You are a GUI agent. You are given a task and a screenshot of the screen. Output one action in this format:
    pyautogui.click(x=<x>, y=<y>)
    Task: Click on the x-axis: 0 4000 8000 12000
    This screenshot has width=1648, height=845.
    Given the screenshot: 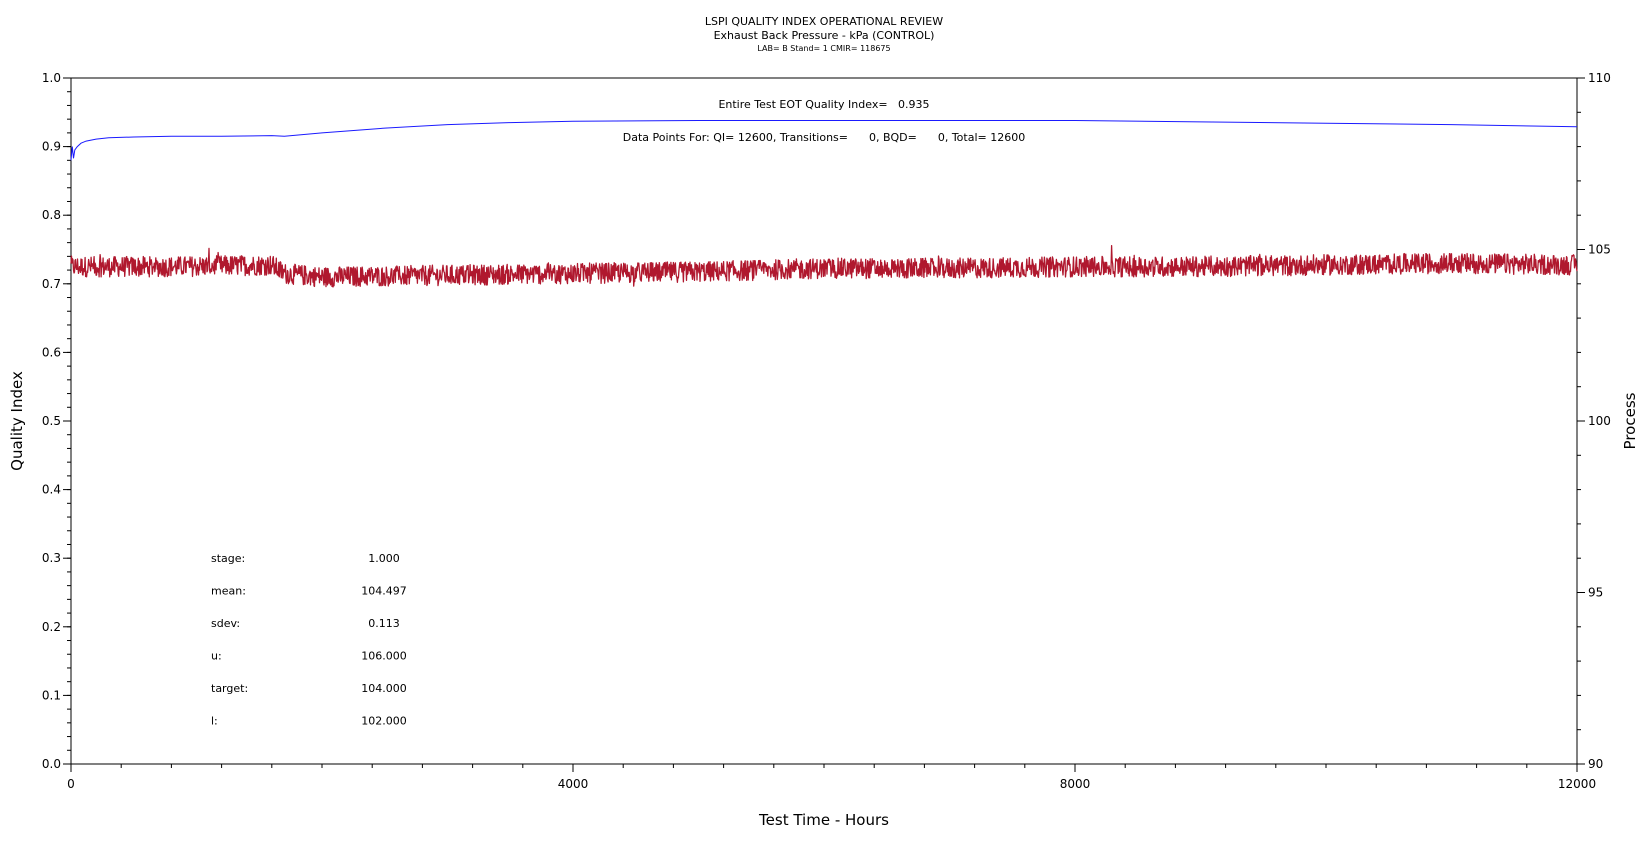 What is the action you would take?
    pyautogui.click(x=831, y=777)
    